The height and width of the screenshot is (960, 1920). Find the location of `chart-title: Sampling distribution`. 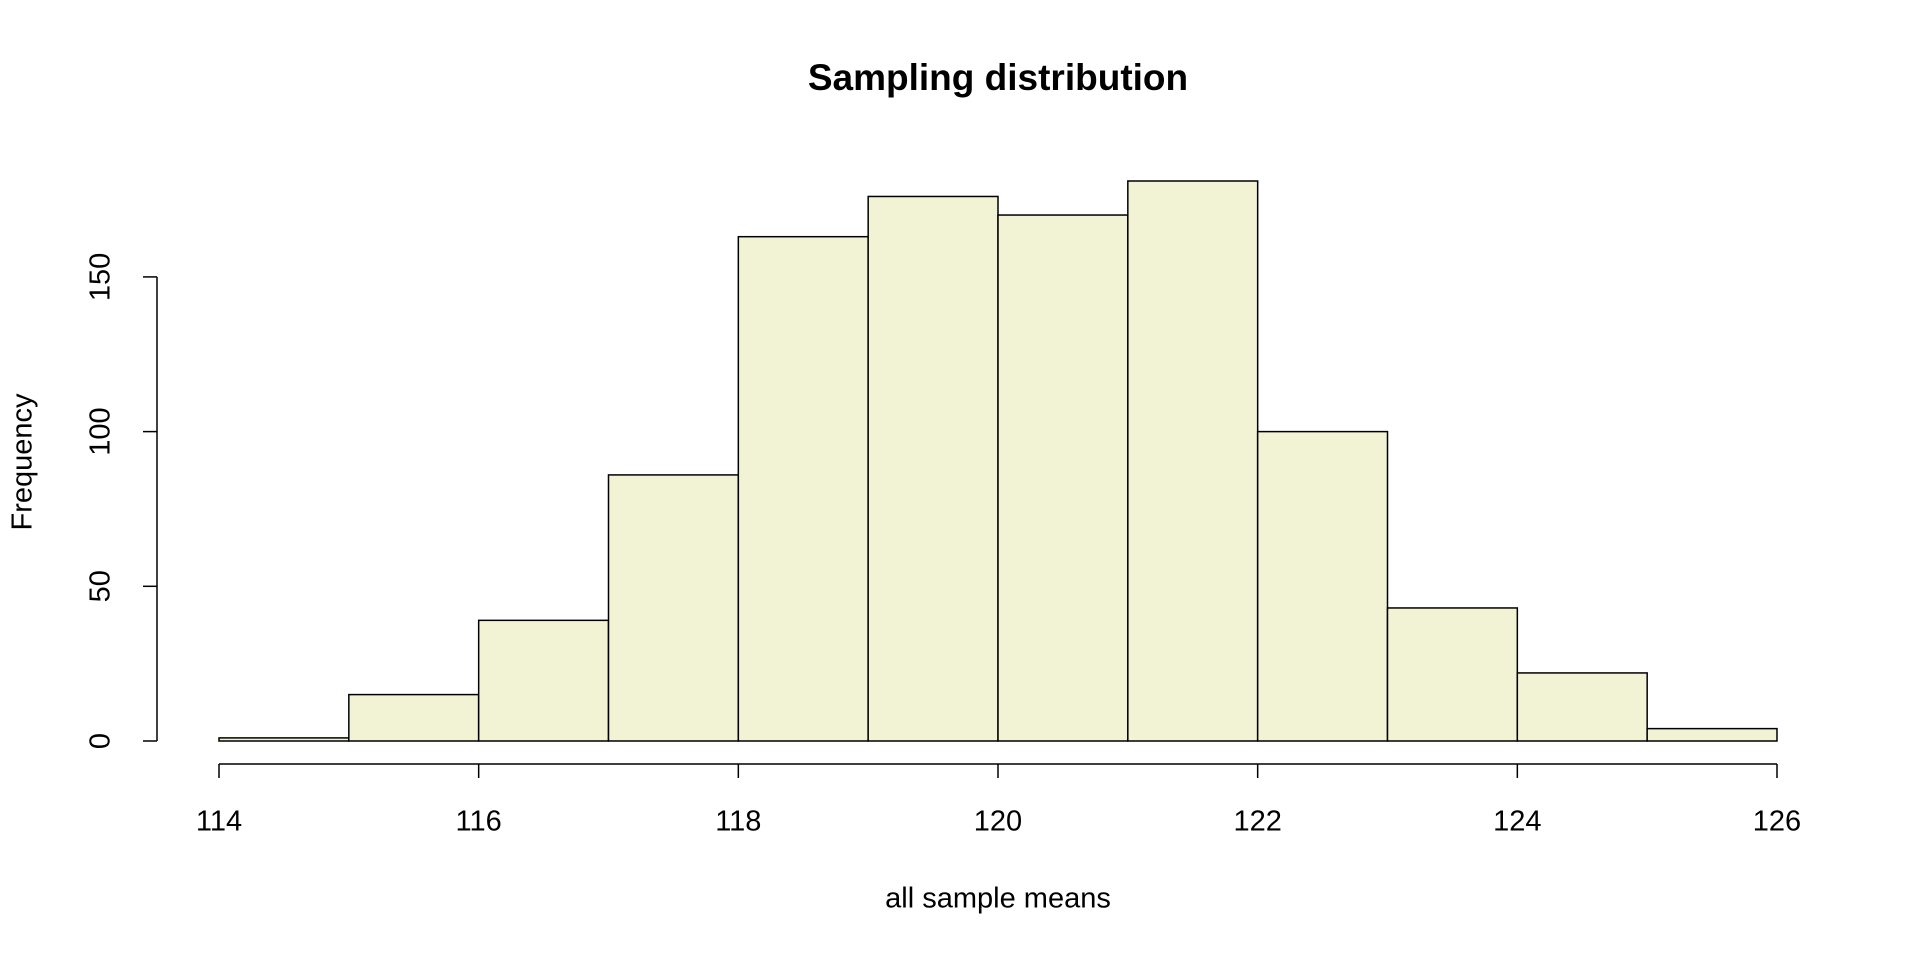

chart-title: Sampling distribution is located at coordinates (998, 77).